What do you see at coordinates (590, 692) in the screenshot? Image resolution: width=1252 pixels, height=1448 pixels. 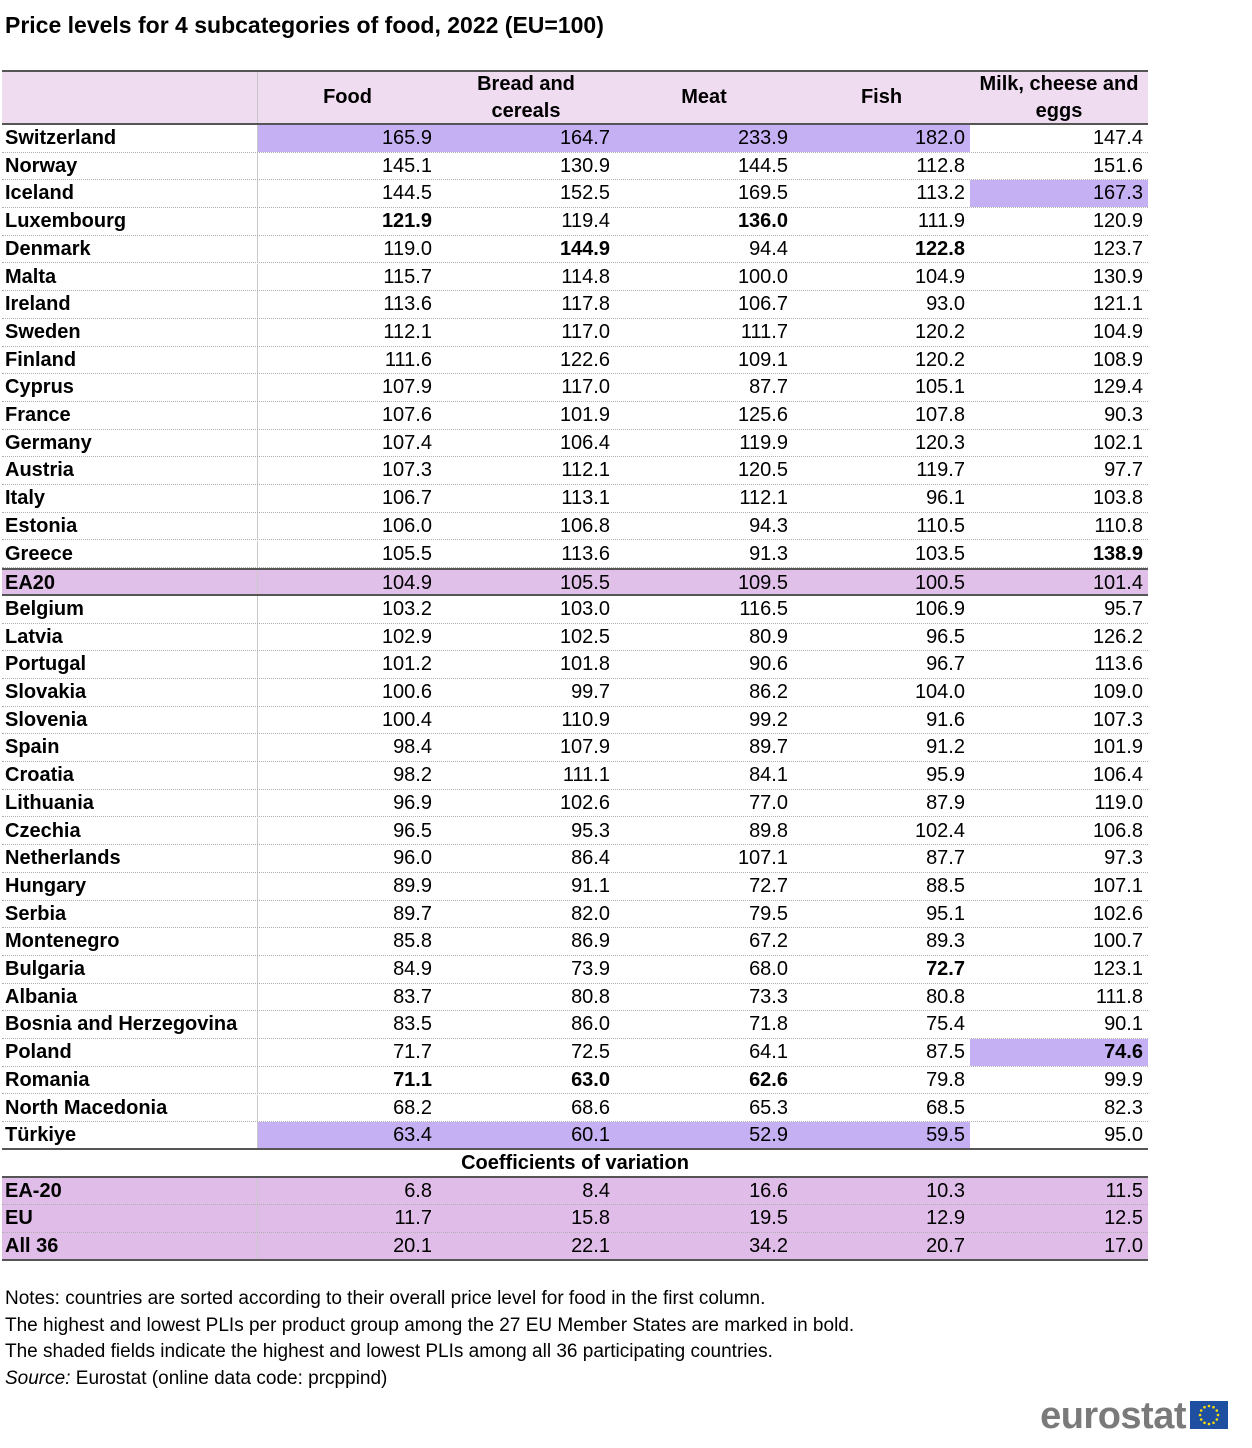 I see `cell-value: 99.7` at bounding box center [590, 692].